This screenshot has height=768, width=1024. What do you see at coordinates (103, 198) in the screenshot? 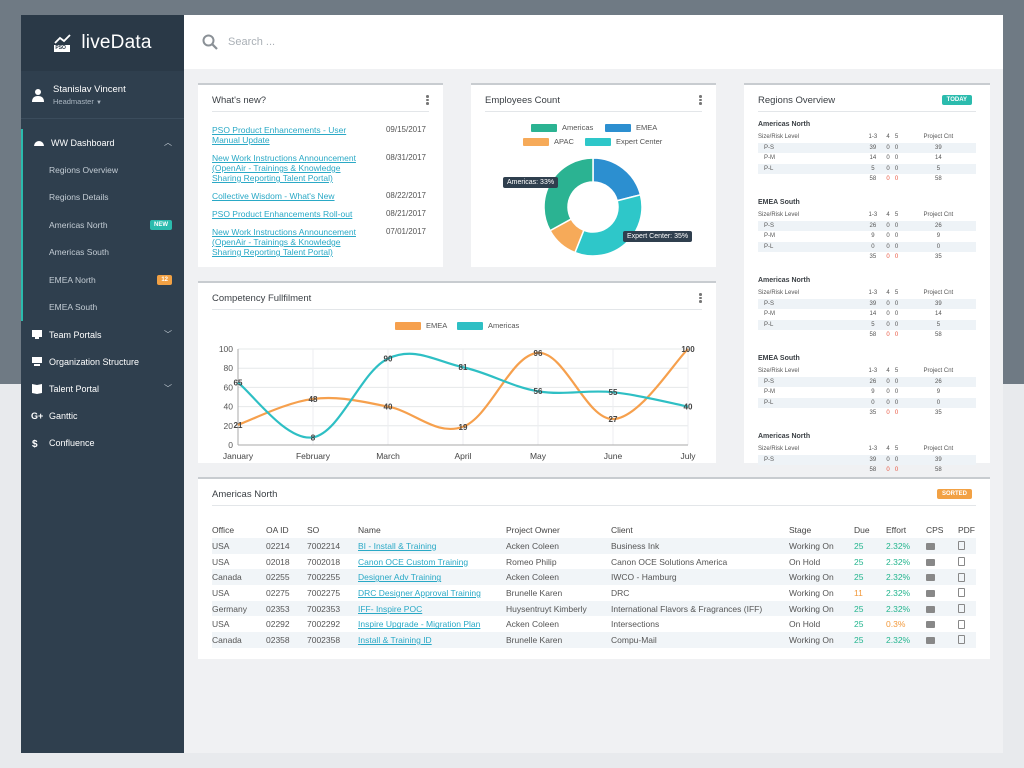
I see `sidebar-subitem-regions-details: Regions Details` at bounding box center [103, 198].